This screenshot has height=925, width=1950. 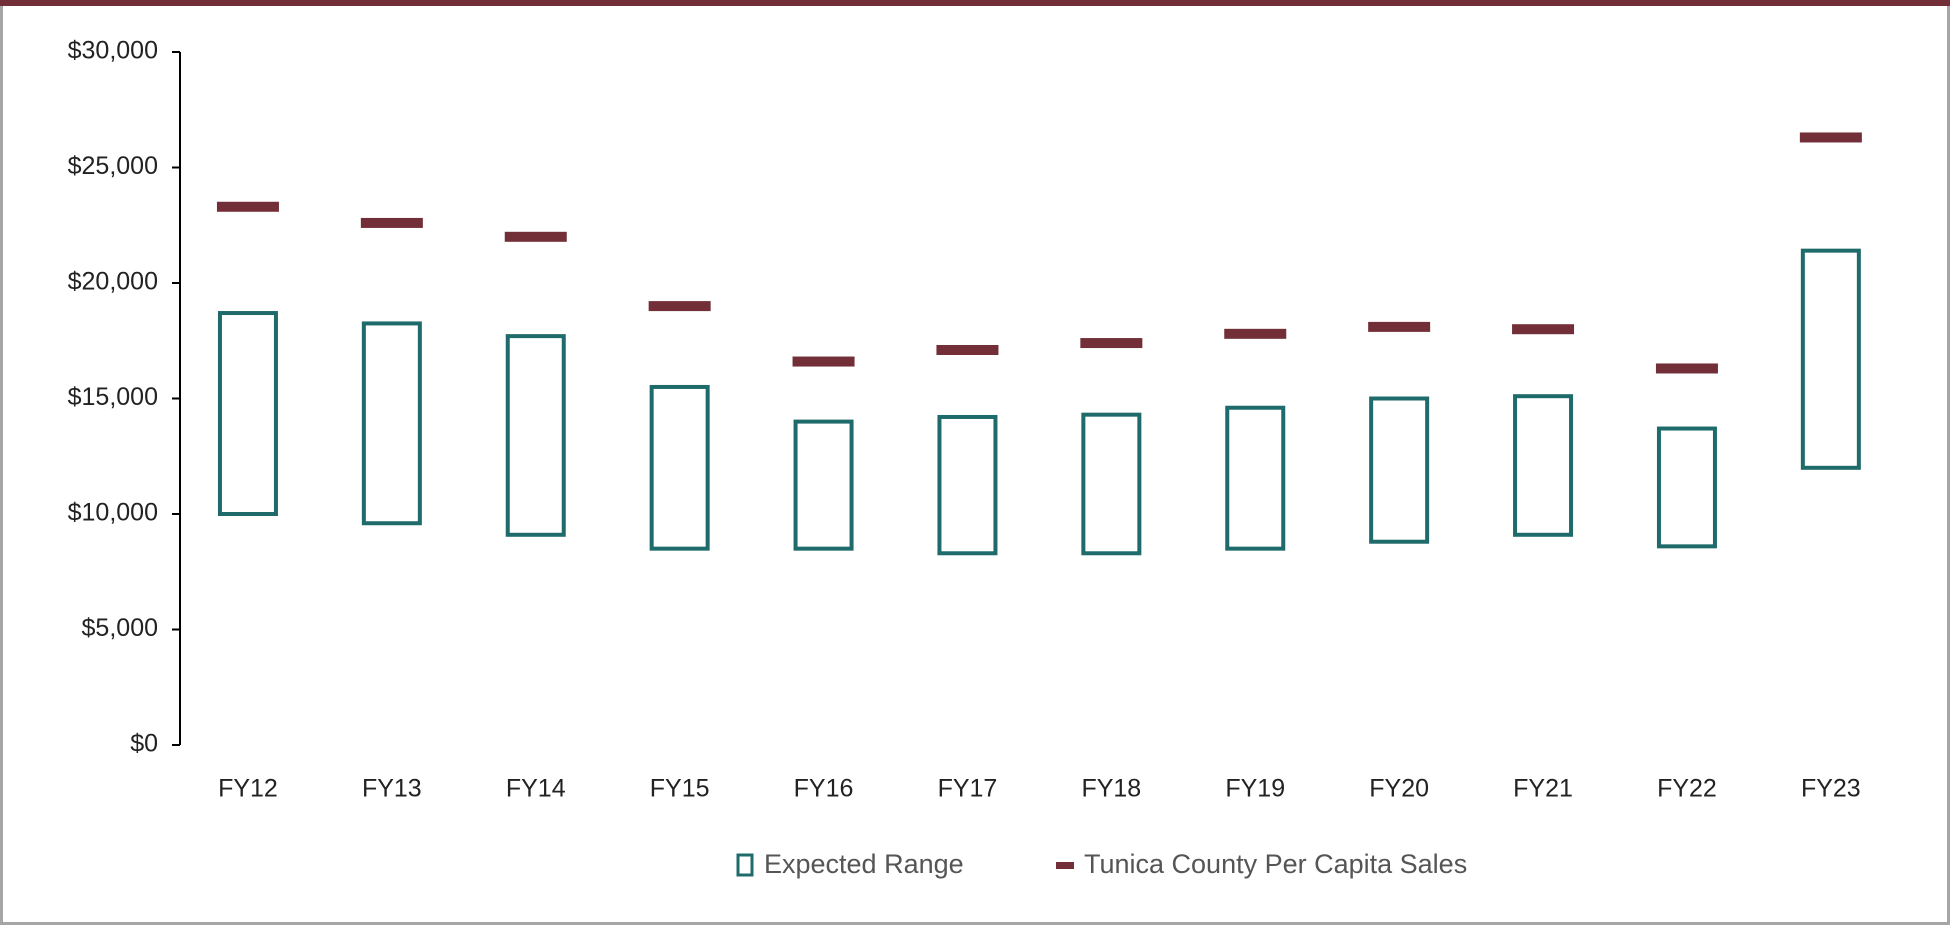 I want to click on y-tick-label: $30,000, so click(x=113, y=51).